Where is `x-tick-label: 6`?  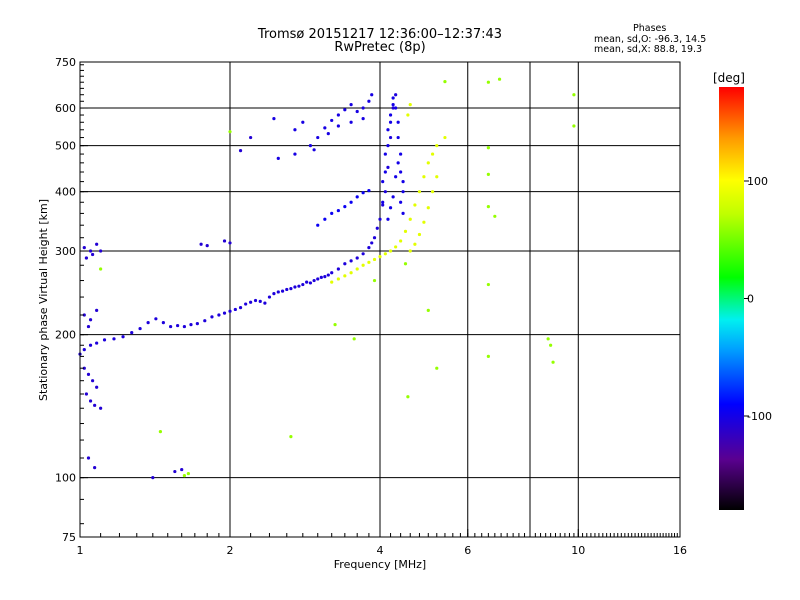
x-tick-label: 6 is located at coordinates (467, 550).